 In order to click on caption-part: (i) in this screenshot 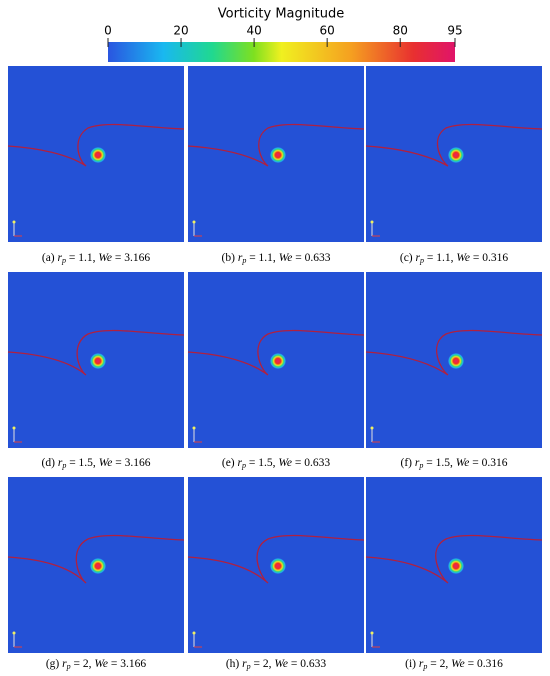, I will do `click(412, 664)`.